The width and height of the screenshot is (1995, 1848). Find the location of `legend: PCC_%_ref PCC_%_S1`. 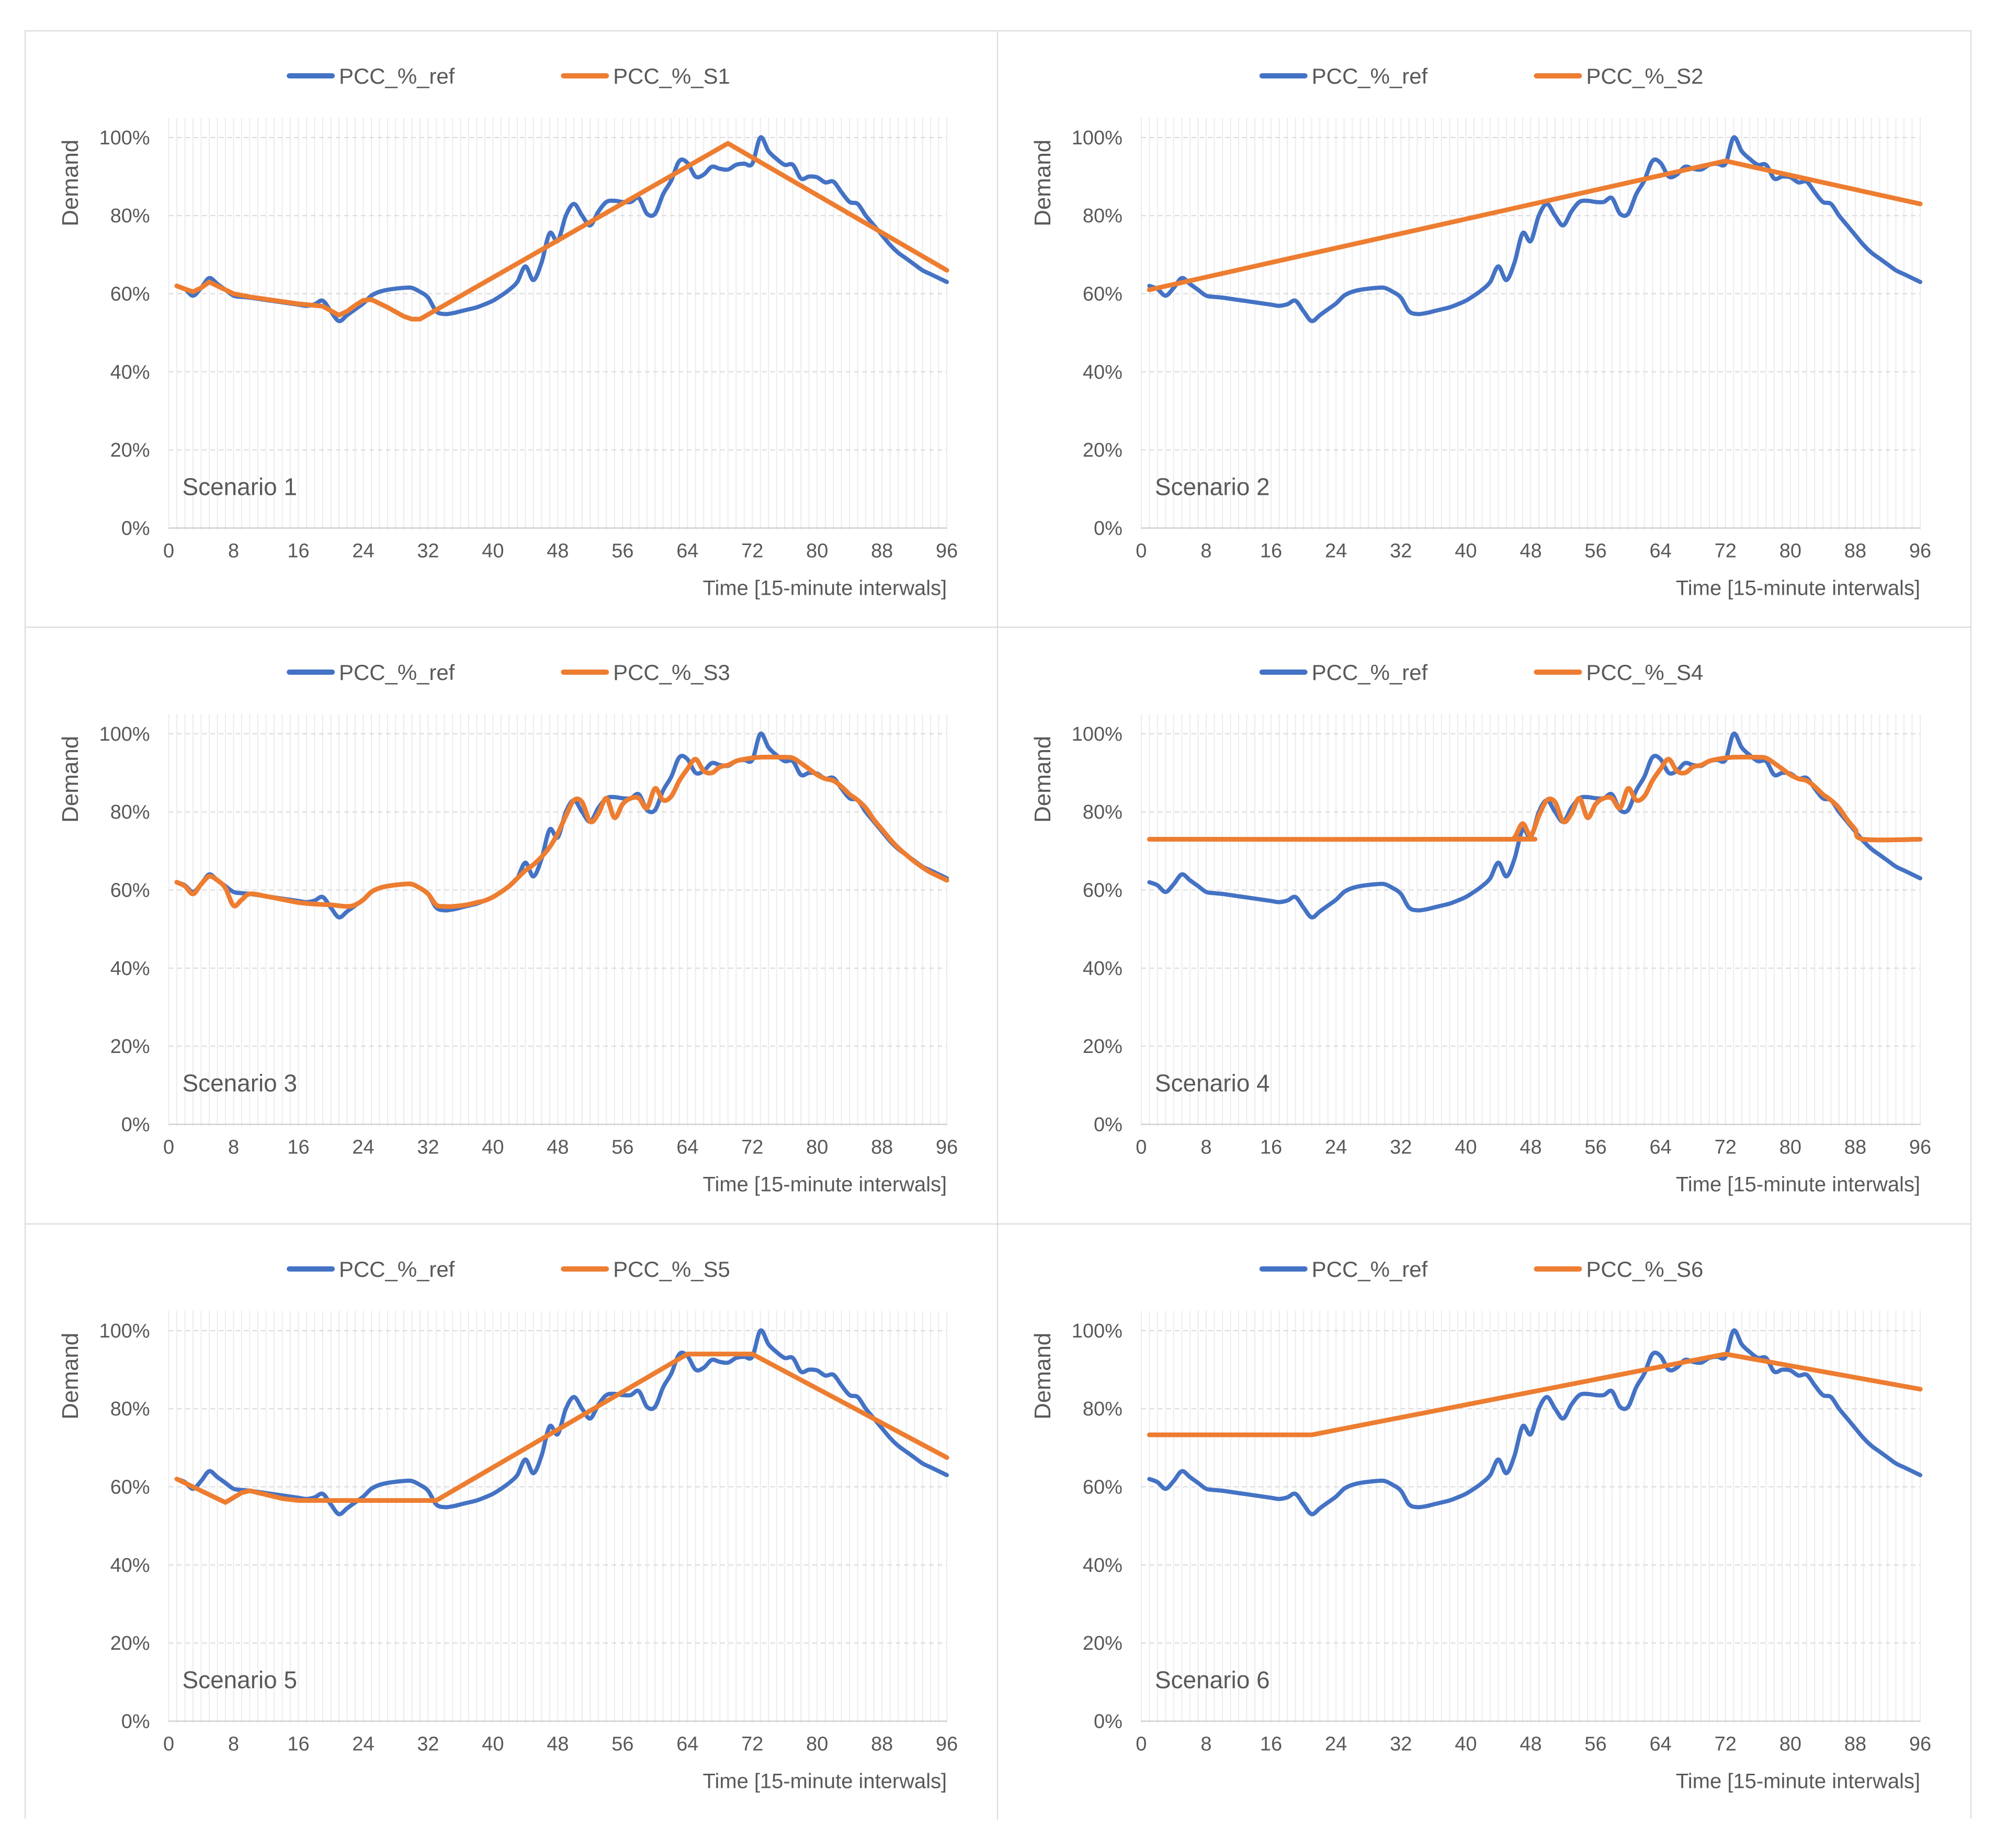

legend: PCC_%_ref PCC_%_S1 is located at coordinates (508, 76).